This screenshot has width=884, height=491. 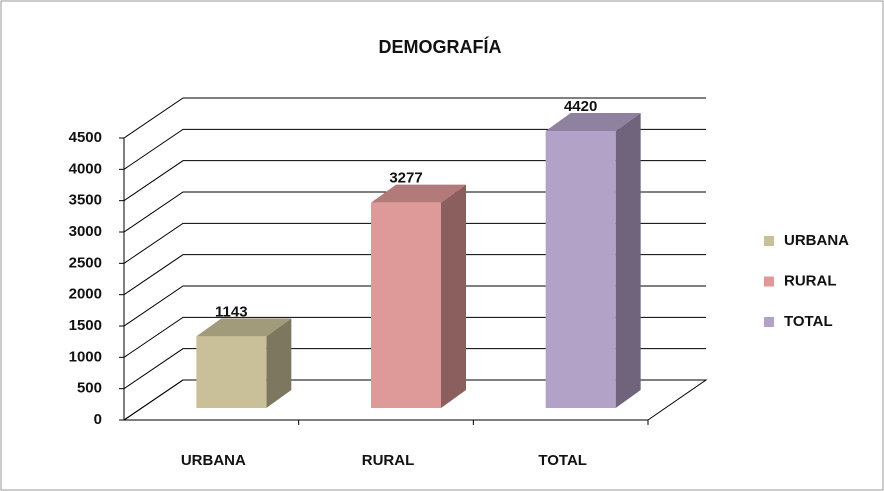 I want to click on y-tick-label: 4000, so click(x=85, y=168).